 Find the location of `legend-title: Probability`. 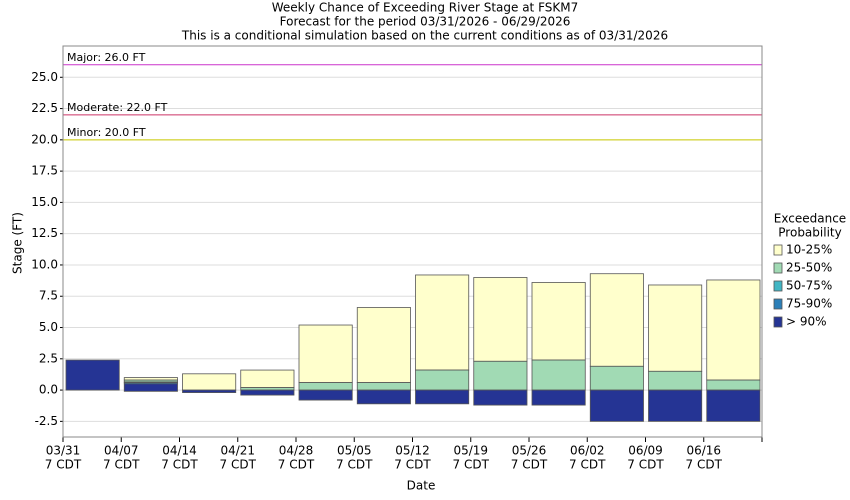

legend-title: Probability is located at coordinates (809, 233).